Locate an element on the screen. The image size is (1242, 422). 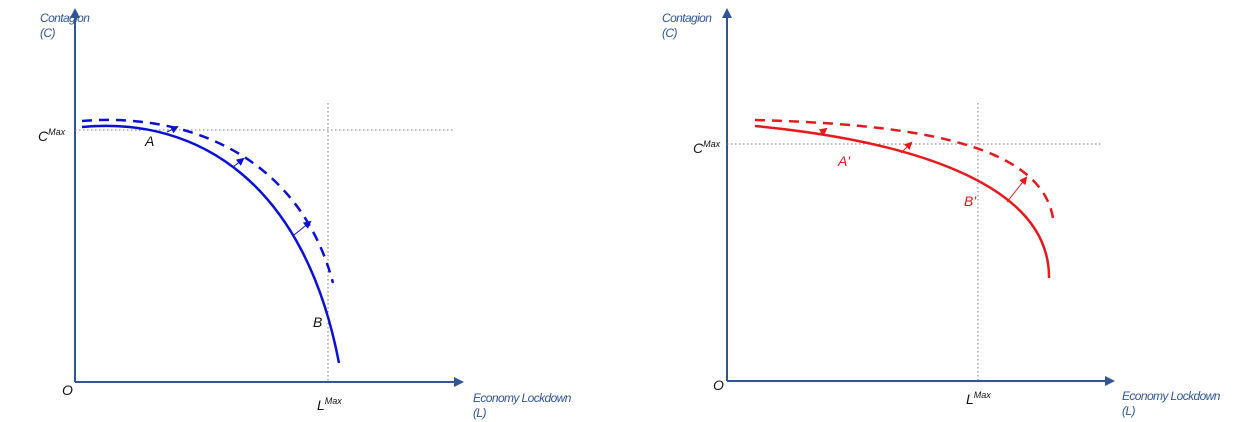
right-origin-label: O is located at coordinates (718, 385).